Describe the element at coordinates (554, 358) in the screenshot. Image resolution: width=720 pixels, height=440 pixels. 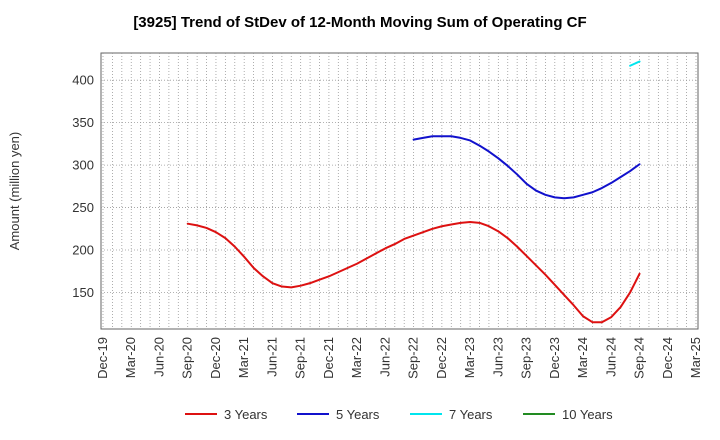
I see `x-tick-label: Dec-23` at that location.